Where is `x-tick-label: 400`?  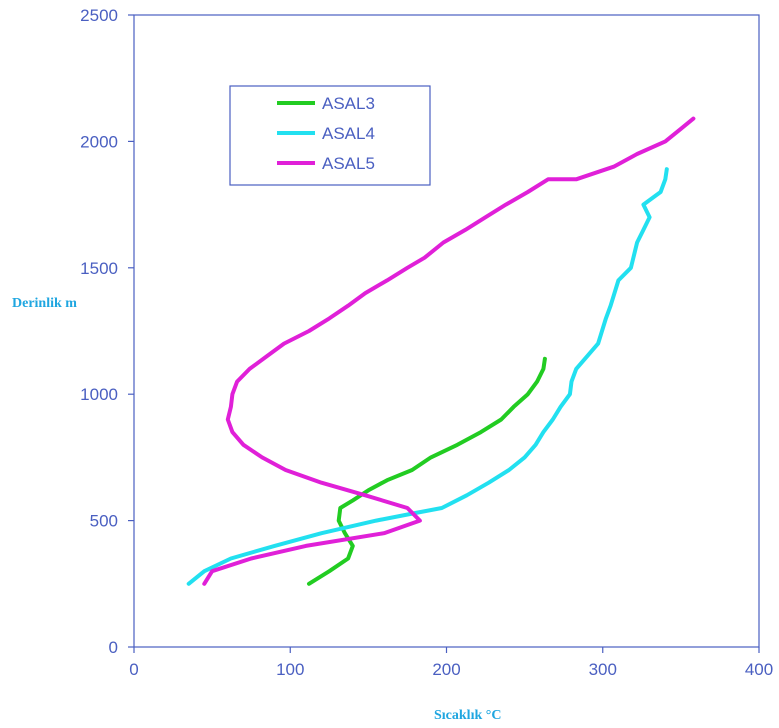 x-tick-label: 400 is located at coordinates (759, 669).